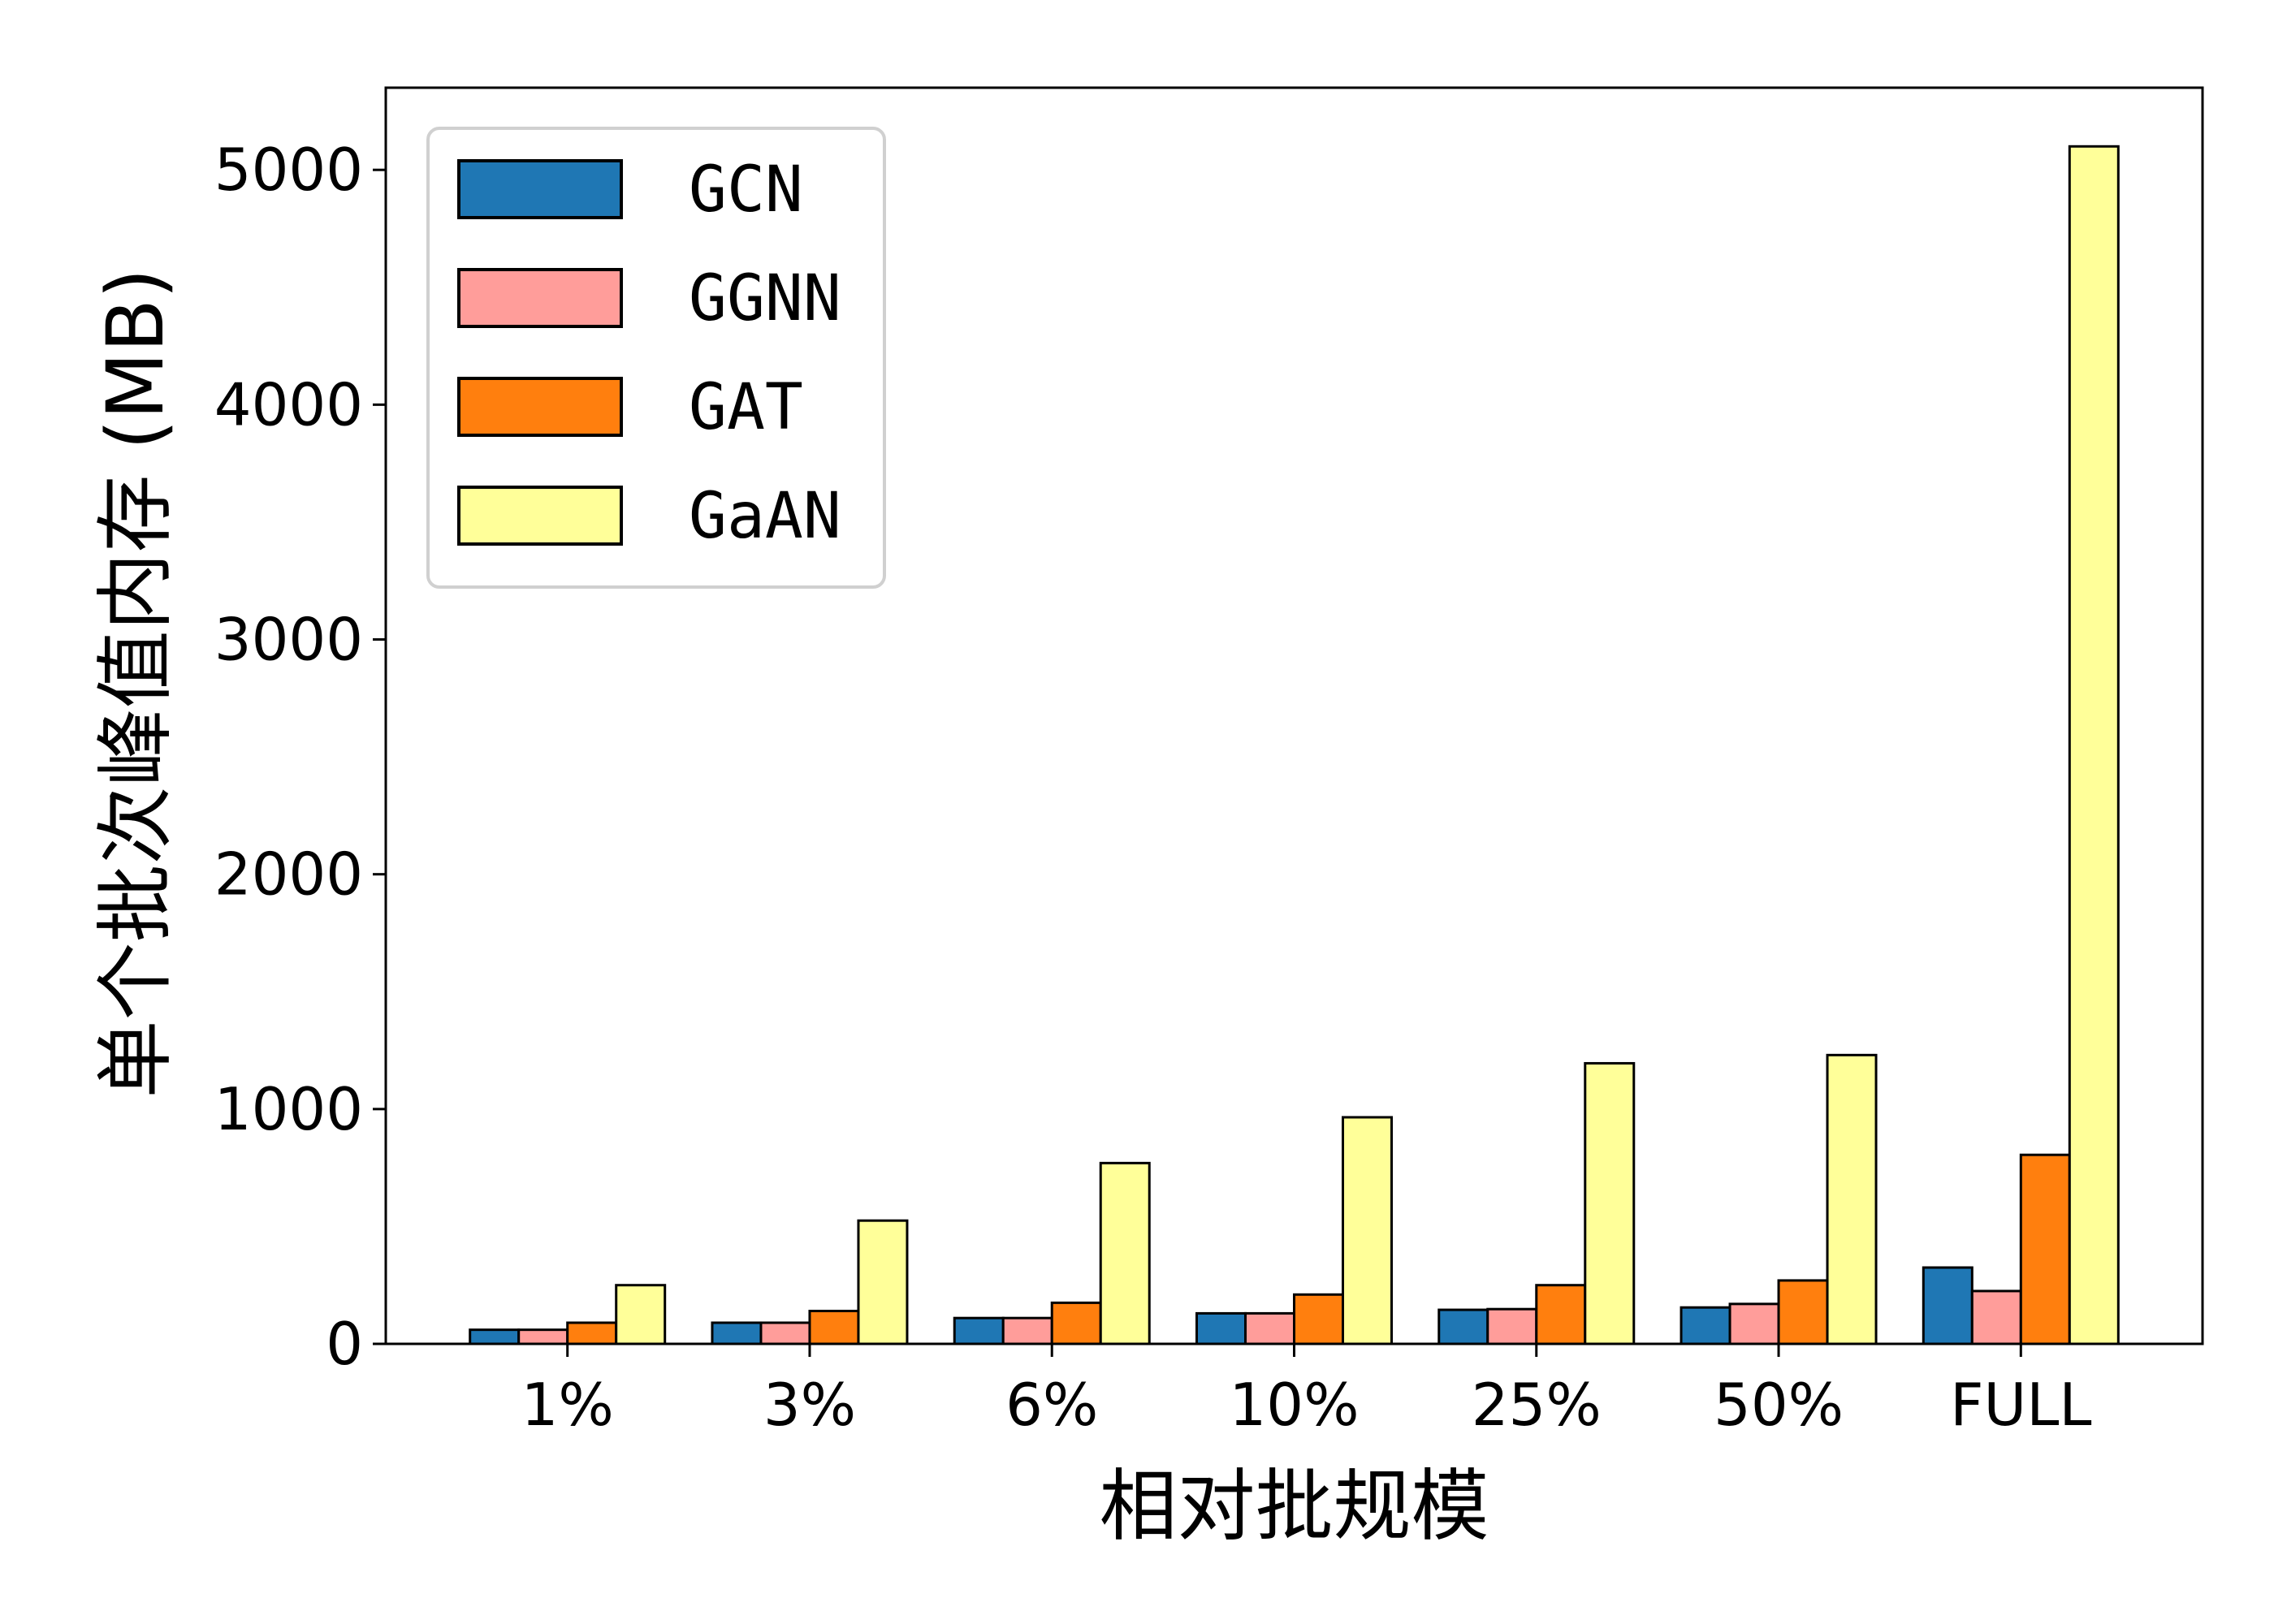 The width and height of the screenshot is (2274, 1624). I want to click on legend-swatch-gcn, so click(540, 189).